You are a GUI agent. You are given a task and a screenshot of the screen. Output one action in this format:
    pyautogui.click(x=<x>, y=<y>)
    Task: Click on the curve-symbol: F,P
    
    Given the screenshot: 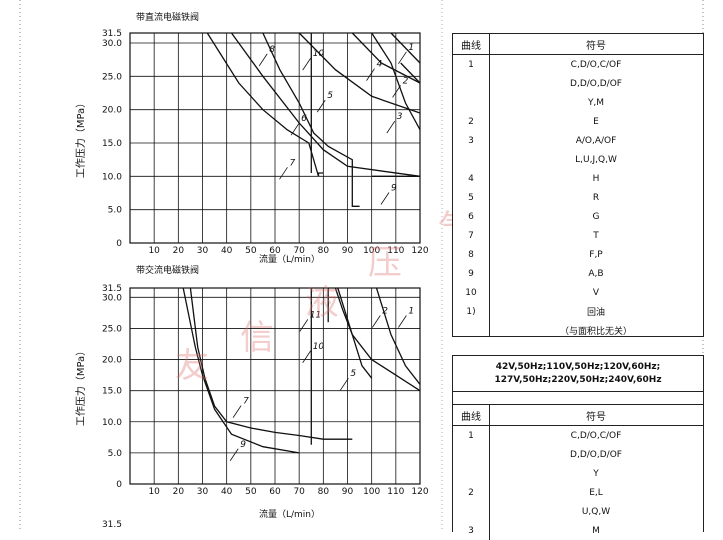 What is the action you would take?
    pyautogui.click(x=596, y=254)
    